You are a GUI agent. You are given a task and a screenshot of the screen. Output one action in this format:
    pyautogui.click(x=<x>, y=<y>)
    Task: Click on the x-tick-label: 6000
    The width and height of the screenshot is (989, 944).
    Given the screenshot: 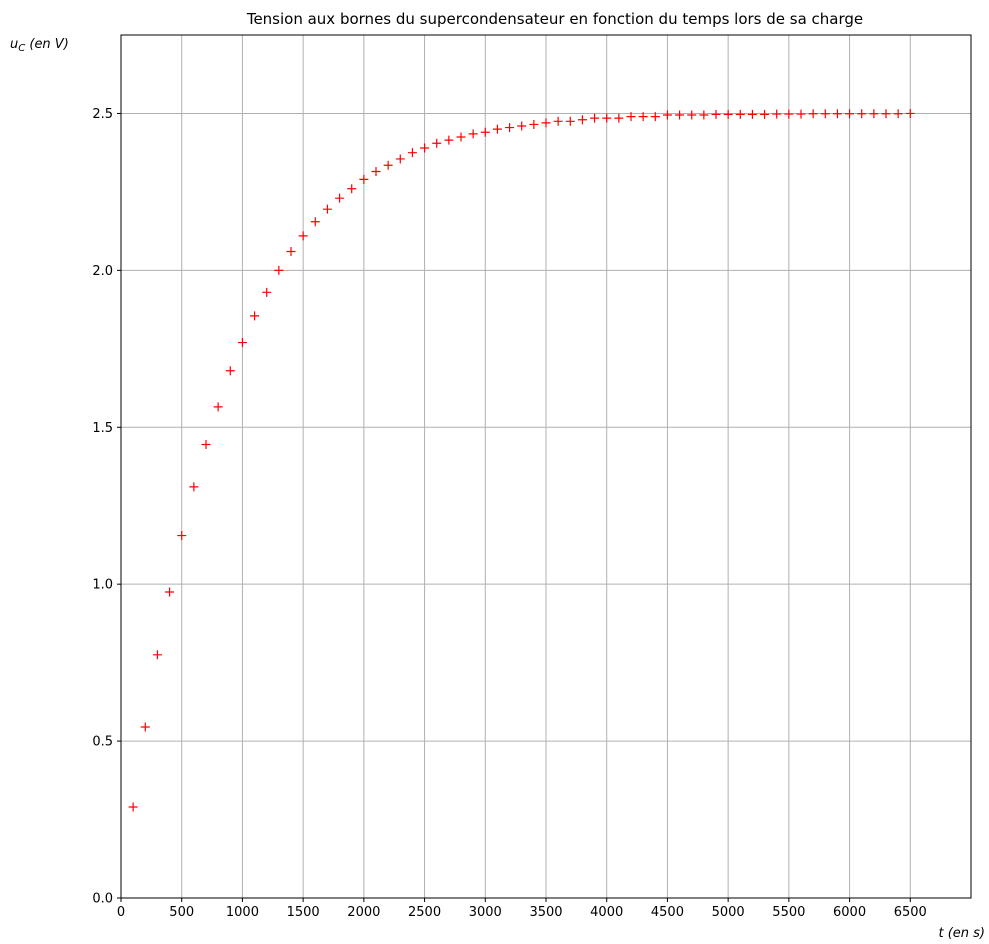 What is the action you would take?
    pyautogui.click(x=849, y=912)
    